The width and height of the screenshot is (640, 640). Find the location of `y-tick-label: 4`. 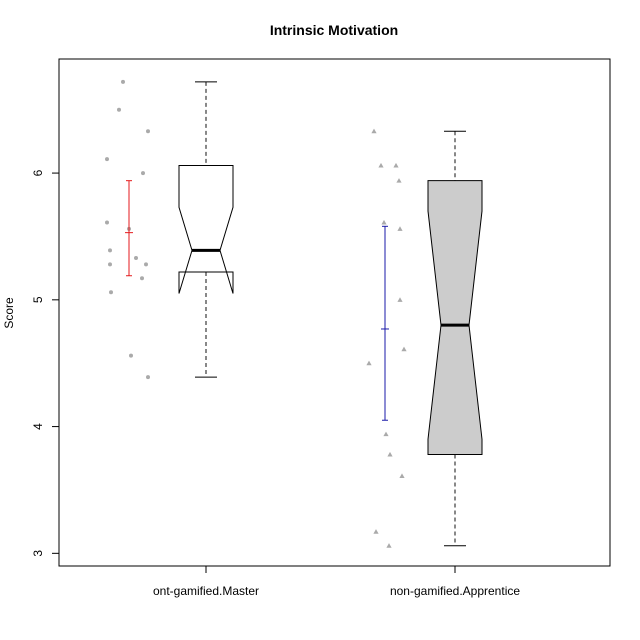

y-tick-label: 4 is located at coordinates (38, 426).